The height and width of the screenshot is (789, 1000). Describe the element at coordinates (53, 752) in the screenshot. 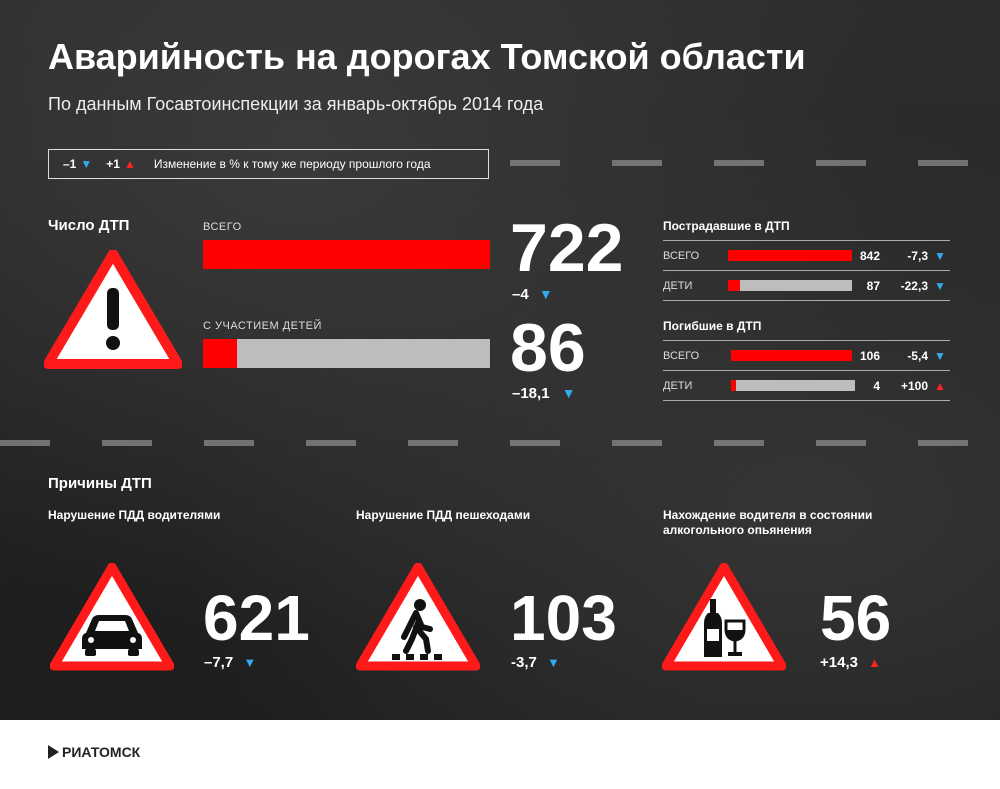

I see `logo-play-icon` at that location.